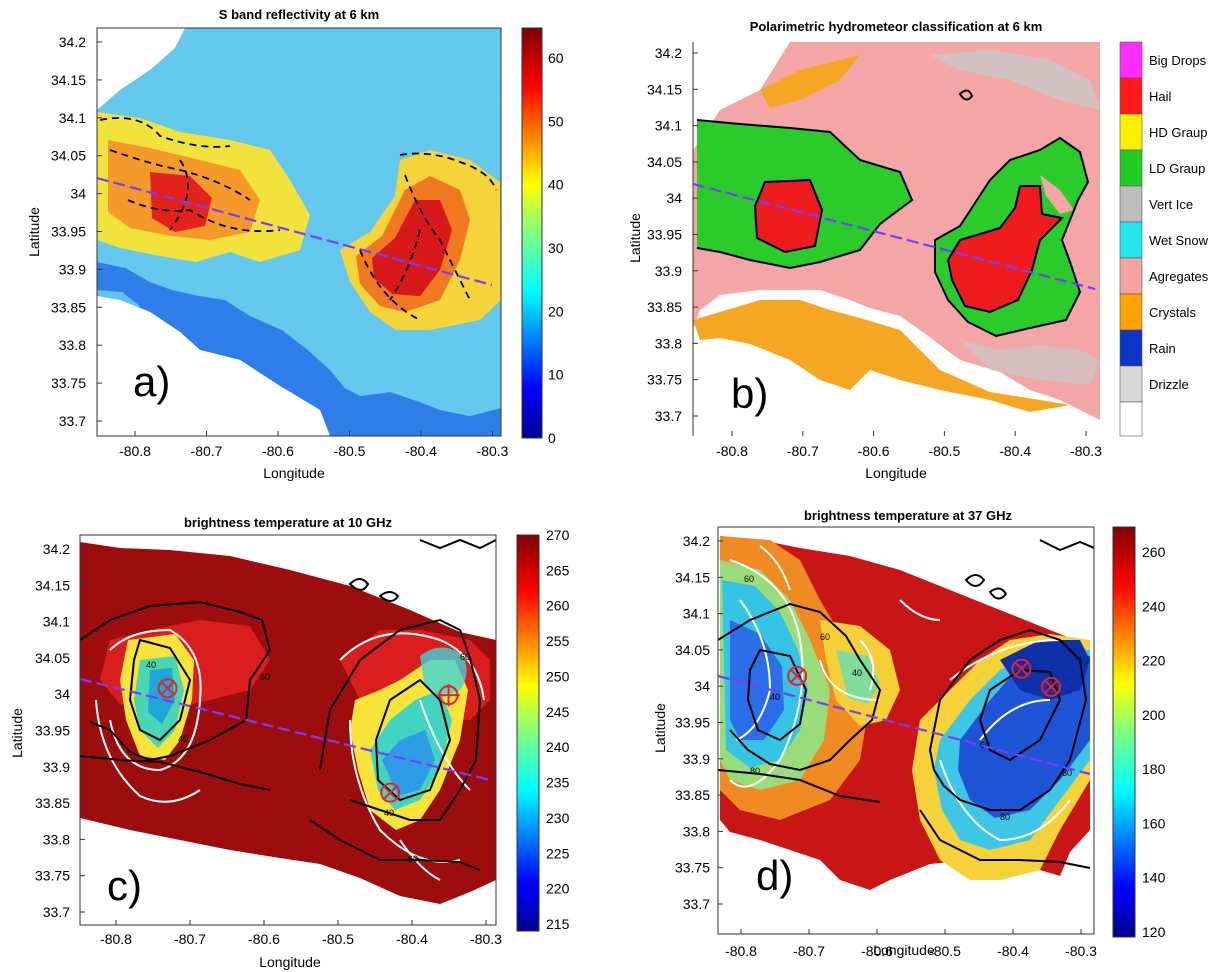 The image size is (1225, 972). Describe the element at coordinates (72, 421) in the screenshot. I see `y-tick-label: 33.7` at that location.